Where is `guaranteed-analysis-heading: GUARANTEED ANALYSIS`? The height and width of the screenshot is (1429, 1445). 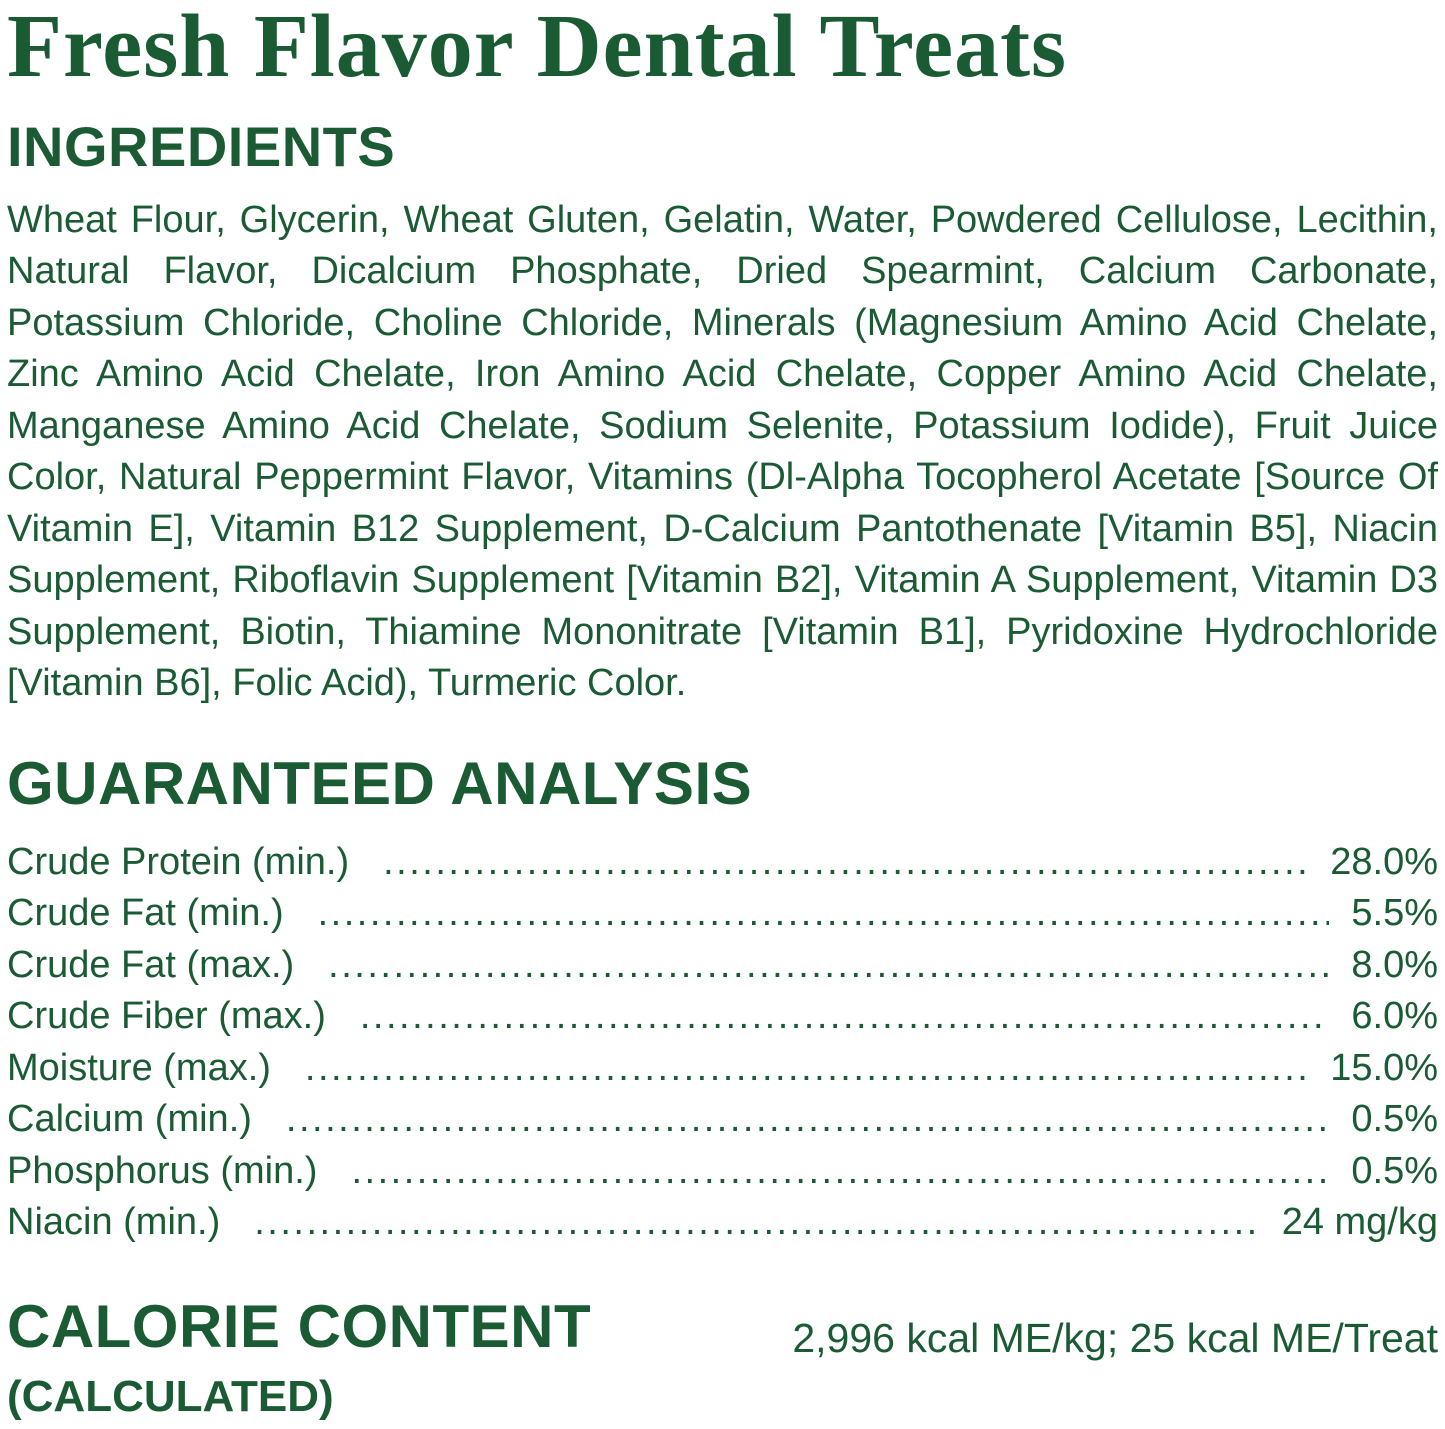 guaranteed-analysis-heading: GUARANTEED ANALYSIS is located at coordinates (380, 783).